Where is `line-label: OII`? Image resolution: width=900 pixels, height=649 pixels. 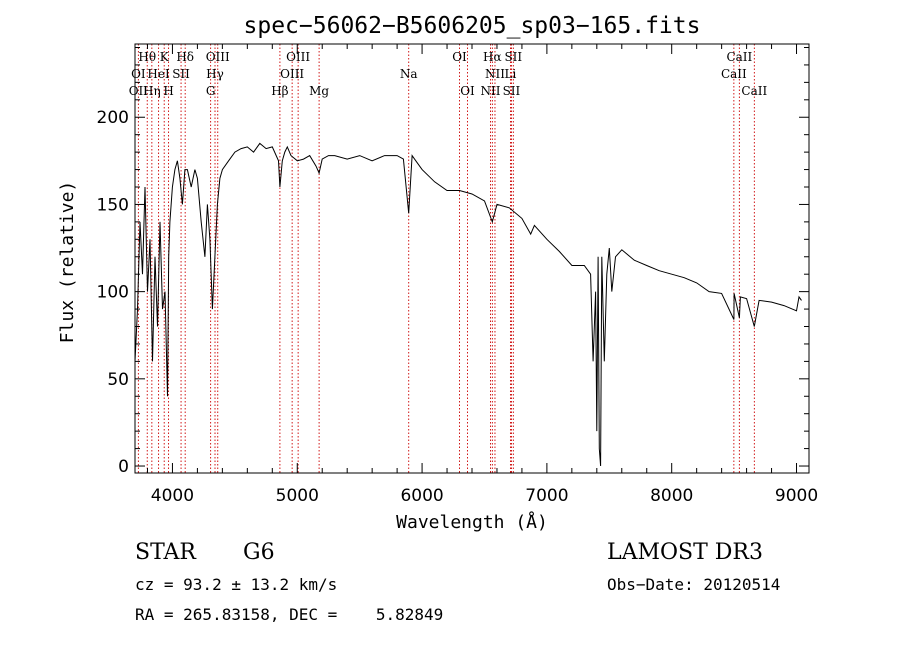
line-label: OII is located at coordinates (139, 91).